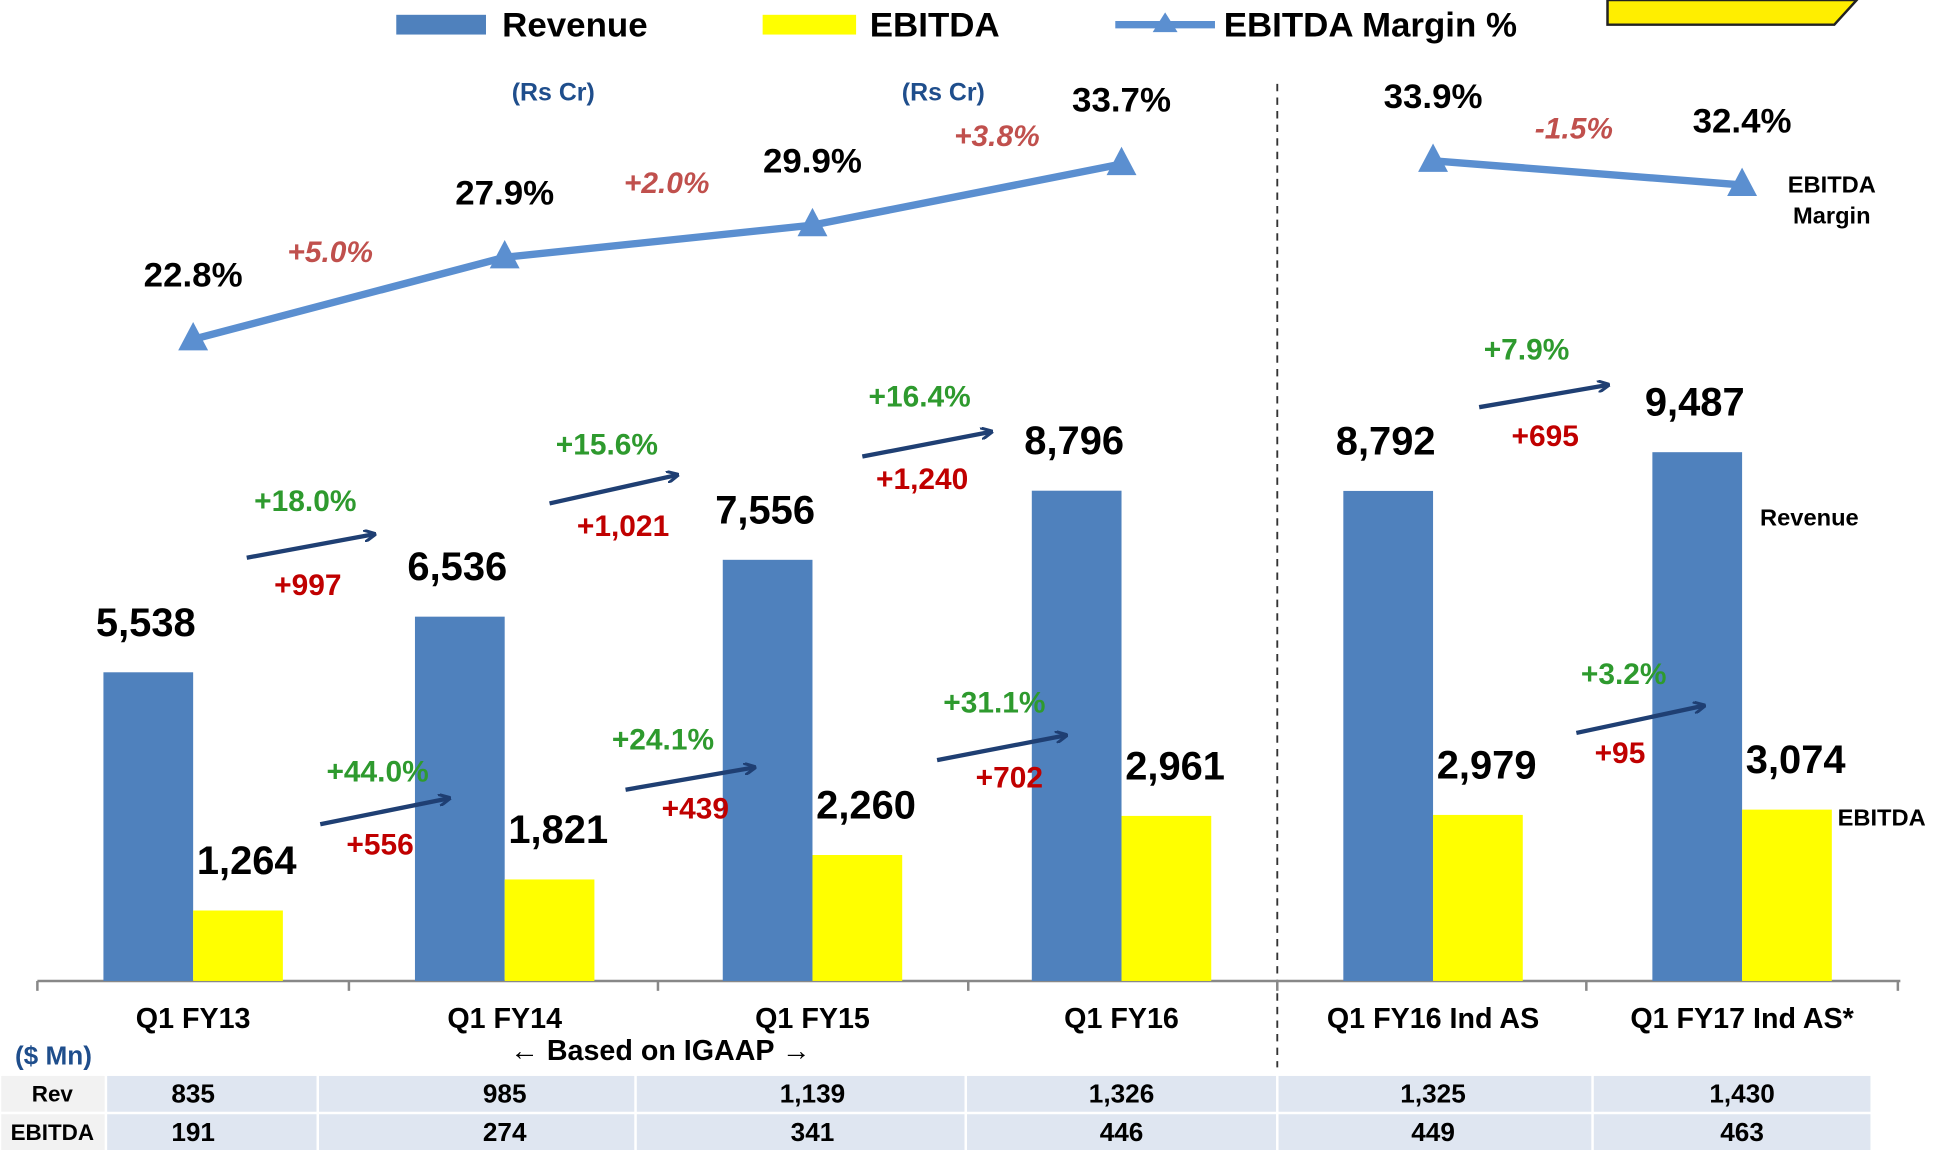 The height and width of the screenshot is (1150, 1934). I want to click on table-text: 449, so click(1433, 1132).